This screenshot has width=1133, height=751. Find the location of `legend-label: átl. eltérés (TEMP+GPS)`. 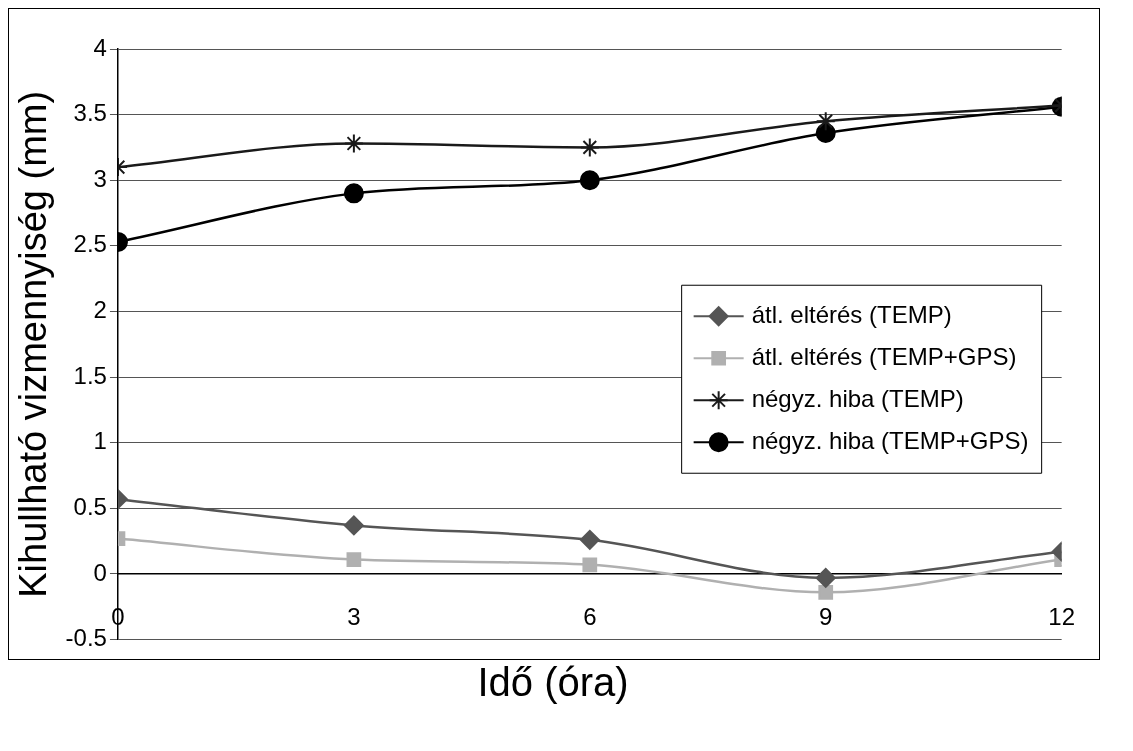

legend-label: átl. eltérés (TEMP+GPS) is located at coordinates (884, 356).